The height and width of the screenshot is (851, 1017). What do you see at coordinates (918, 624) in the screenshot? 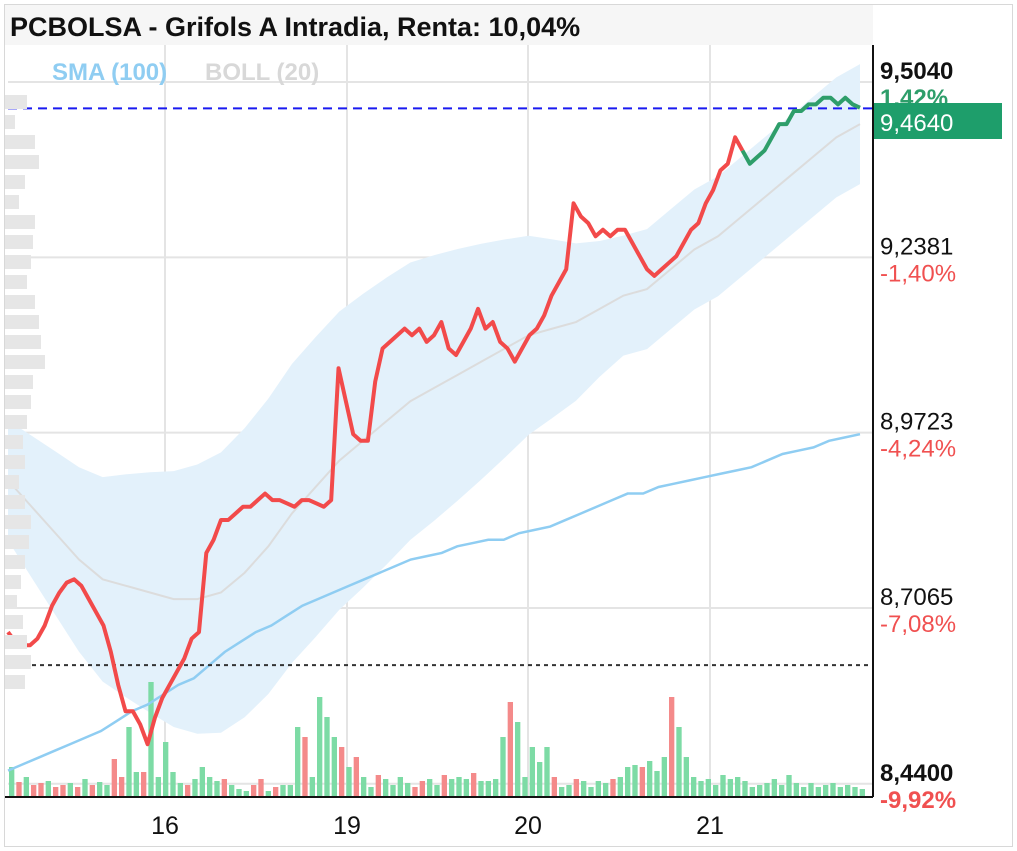
I see `y-tick-pct: -7,08%` at bounding box center [918, 624].